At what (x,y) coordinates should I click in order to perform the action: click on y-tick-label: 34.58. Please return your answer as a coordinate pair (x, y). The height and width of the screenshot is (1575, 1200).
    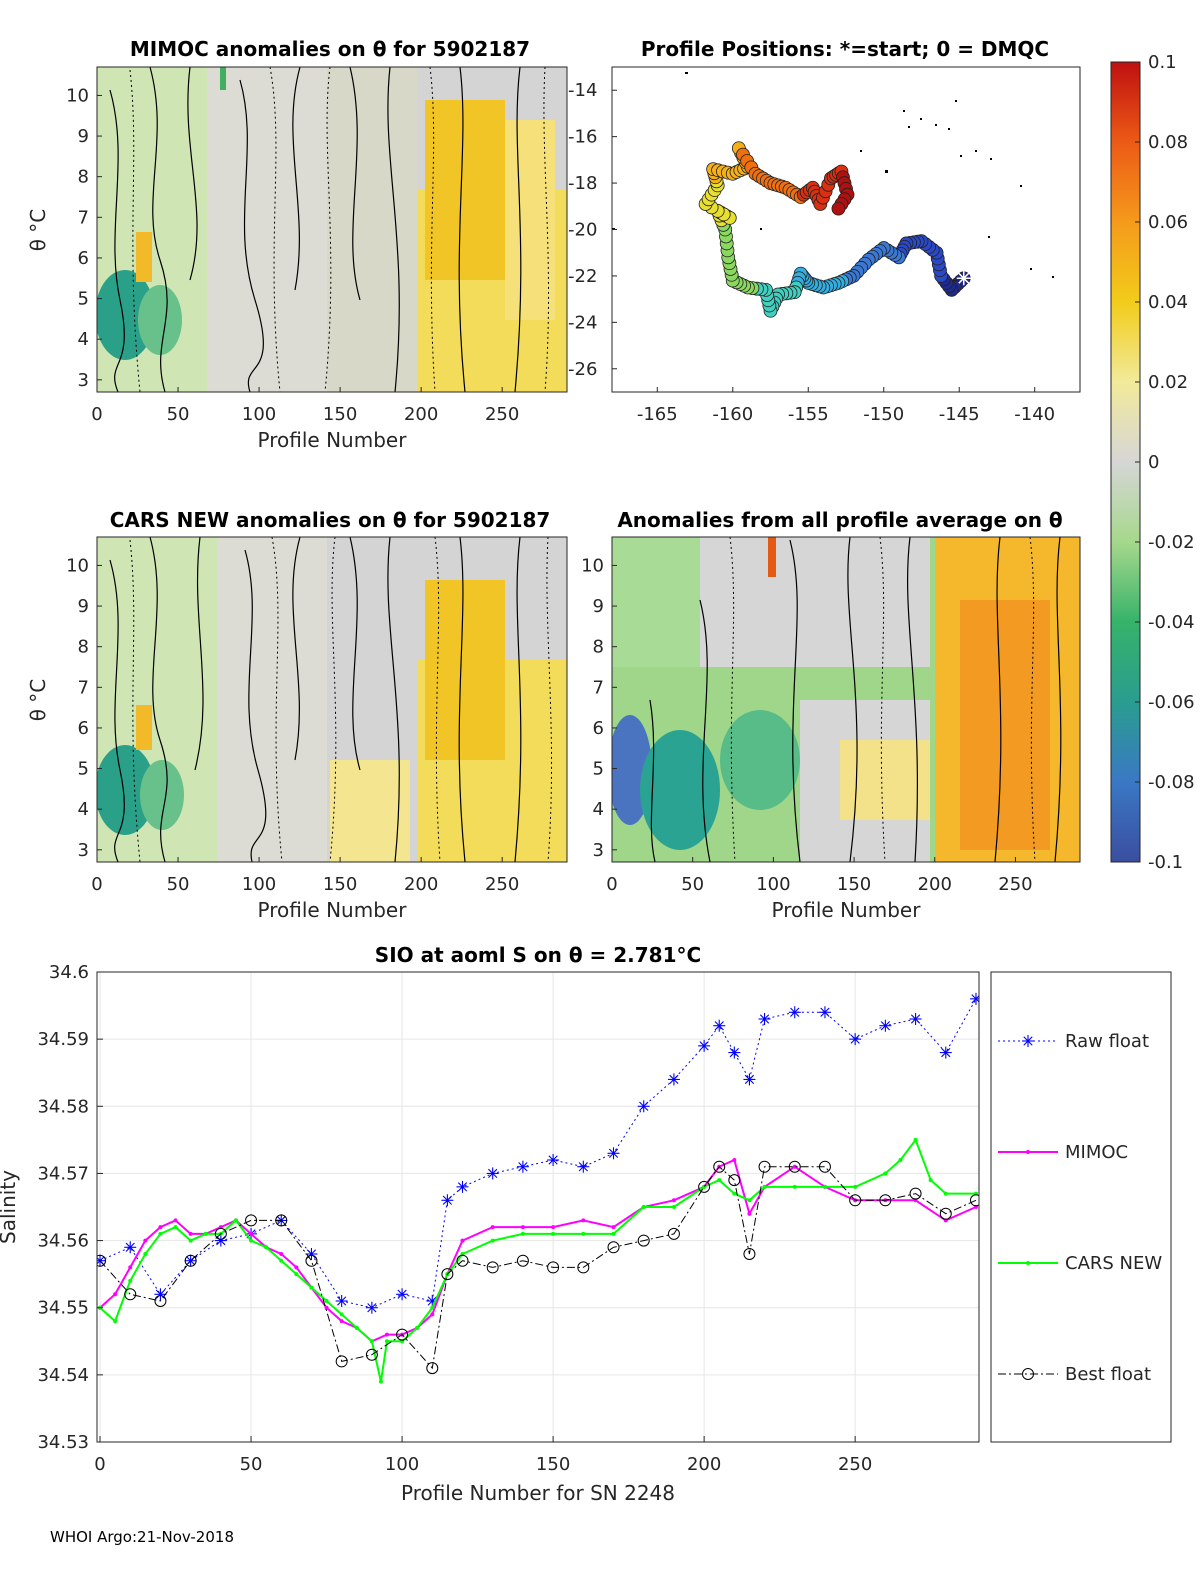
    Looking at the image, I should click on (63, 1106).